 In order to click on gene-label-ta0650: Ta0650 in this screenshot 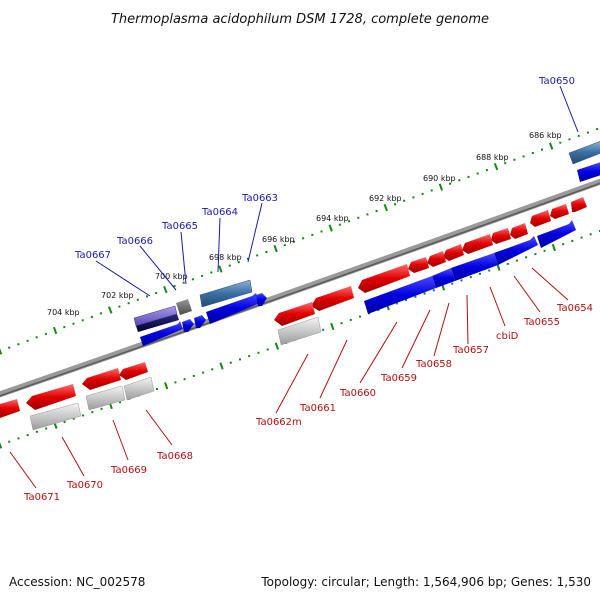, I will do `click(556, 81)`.